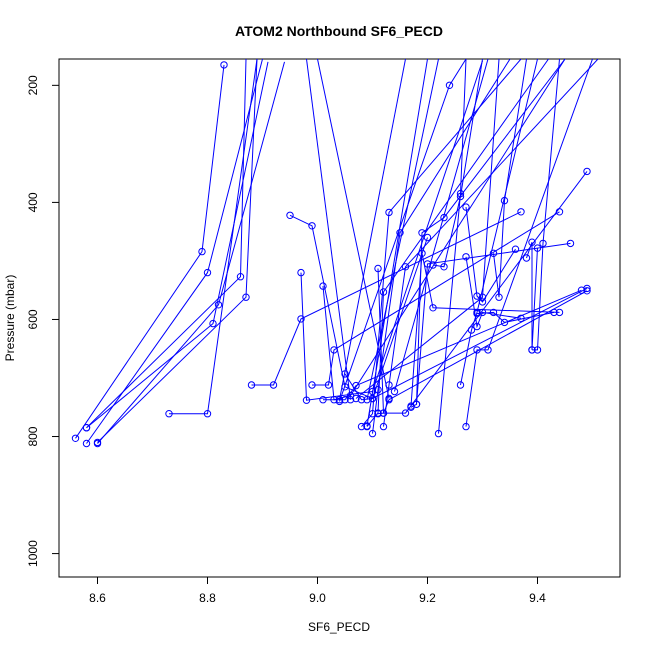 Image resolution: width=650 pixels, height=650 pixels. Describe the element at coordinates (207, 598) in the screenshot. I see `x-tick-label: 8.8` at that location.